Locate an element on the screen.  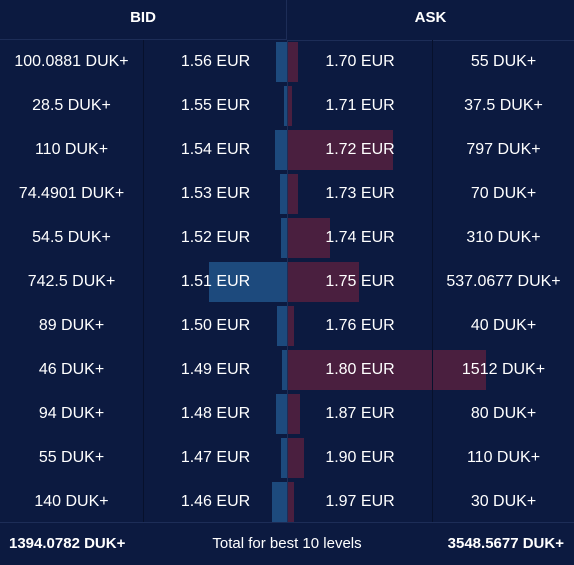
order-book-row: 110 DUK+ 1.54 EUR 1.72 EUR 797 DUK+ is located at coordinates (287, 150).